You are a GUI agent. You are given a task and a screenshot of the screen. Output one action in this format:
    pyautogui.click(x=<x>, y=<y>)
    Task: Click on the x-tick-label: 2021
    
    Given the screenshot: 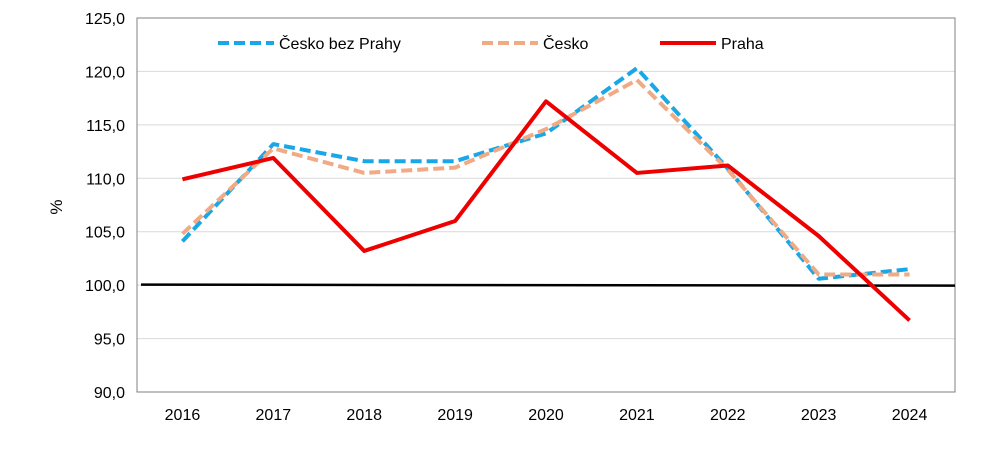 What is the action you would take?
    pyautogui.click(x=637, y=415)
    